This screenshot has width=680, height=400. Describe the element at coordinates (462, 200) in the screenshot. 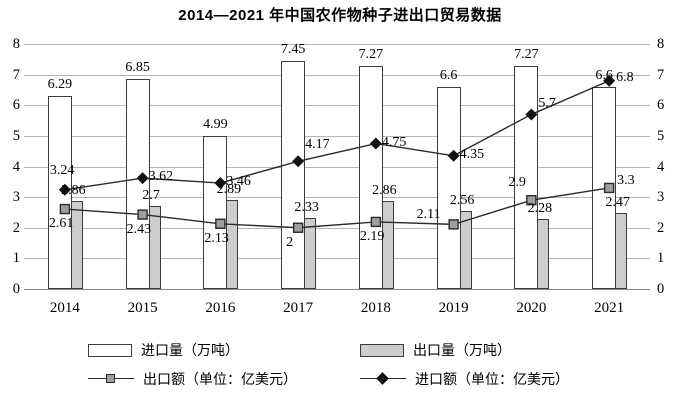

I see `export-volume-label: 2.56` at that location.